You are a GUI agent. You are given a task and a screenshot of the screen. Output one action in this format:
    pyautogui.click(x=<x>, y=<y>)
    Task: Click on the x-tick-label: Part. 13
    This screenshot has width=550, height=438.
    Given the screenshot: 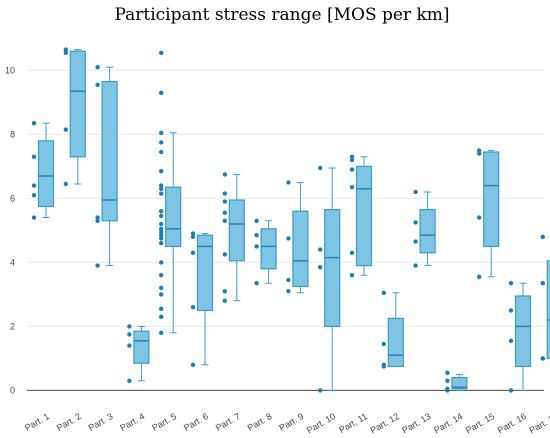 What is the action you would take?
    pyautogui.click(x=416, y=423)
    